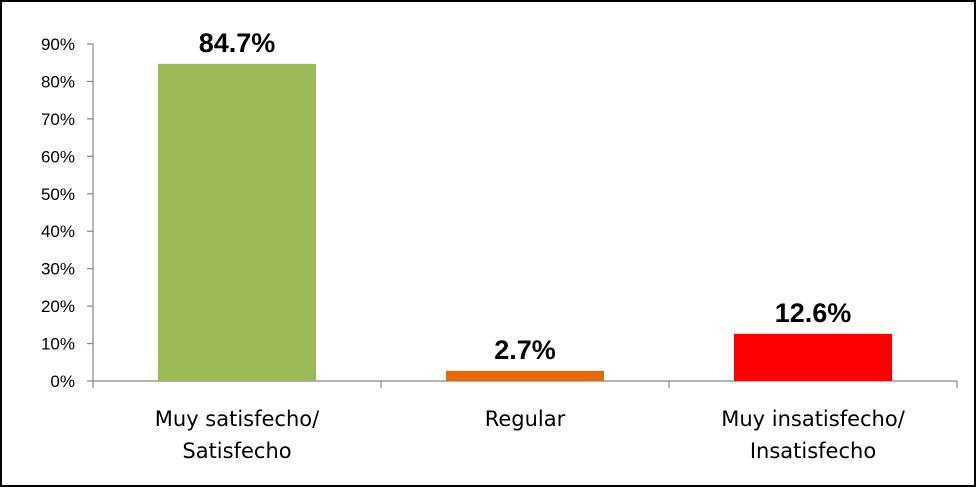 This screenshot has width=976, height=489. What do you see at coordinates (525, 350) in the screenshot?
I see `data-label: 2.7%` at bounding box center [525, 350].